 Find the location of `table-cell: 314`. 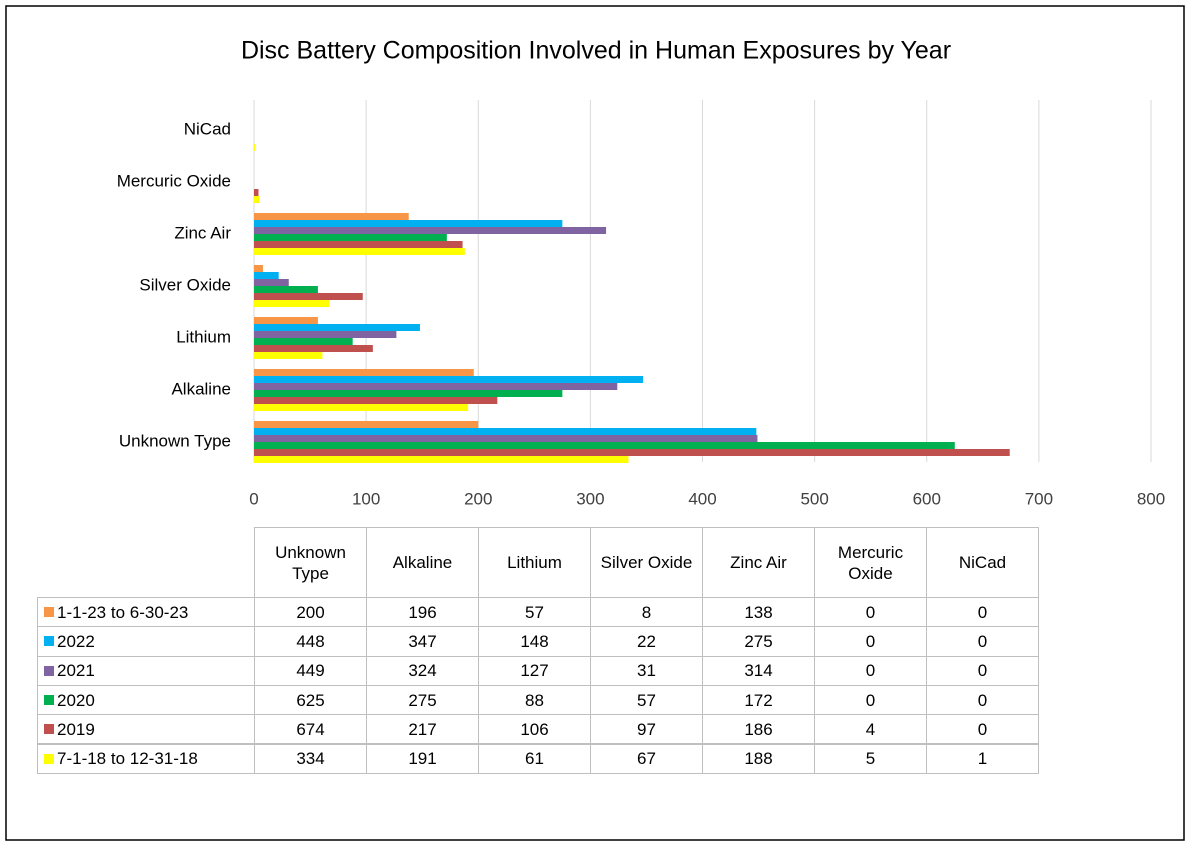

table-cell: 314 is located at coordinates (758, 670).